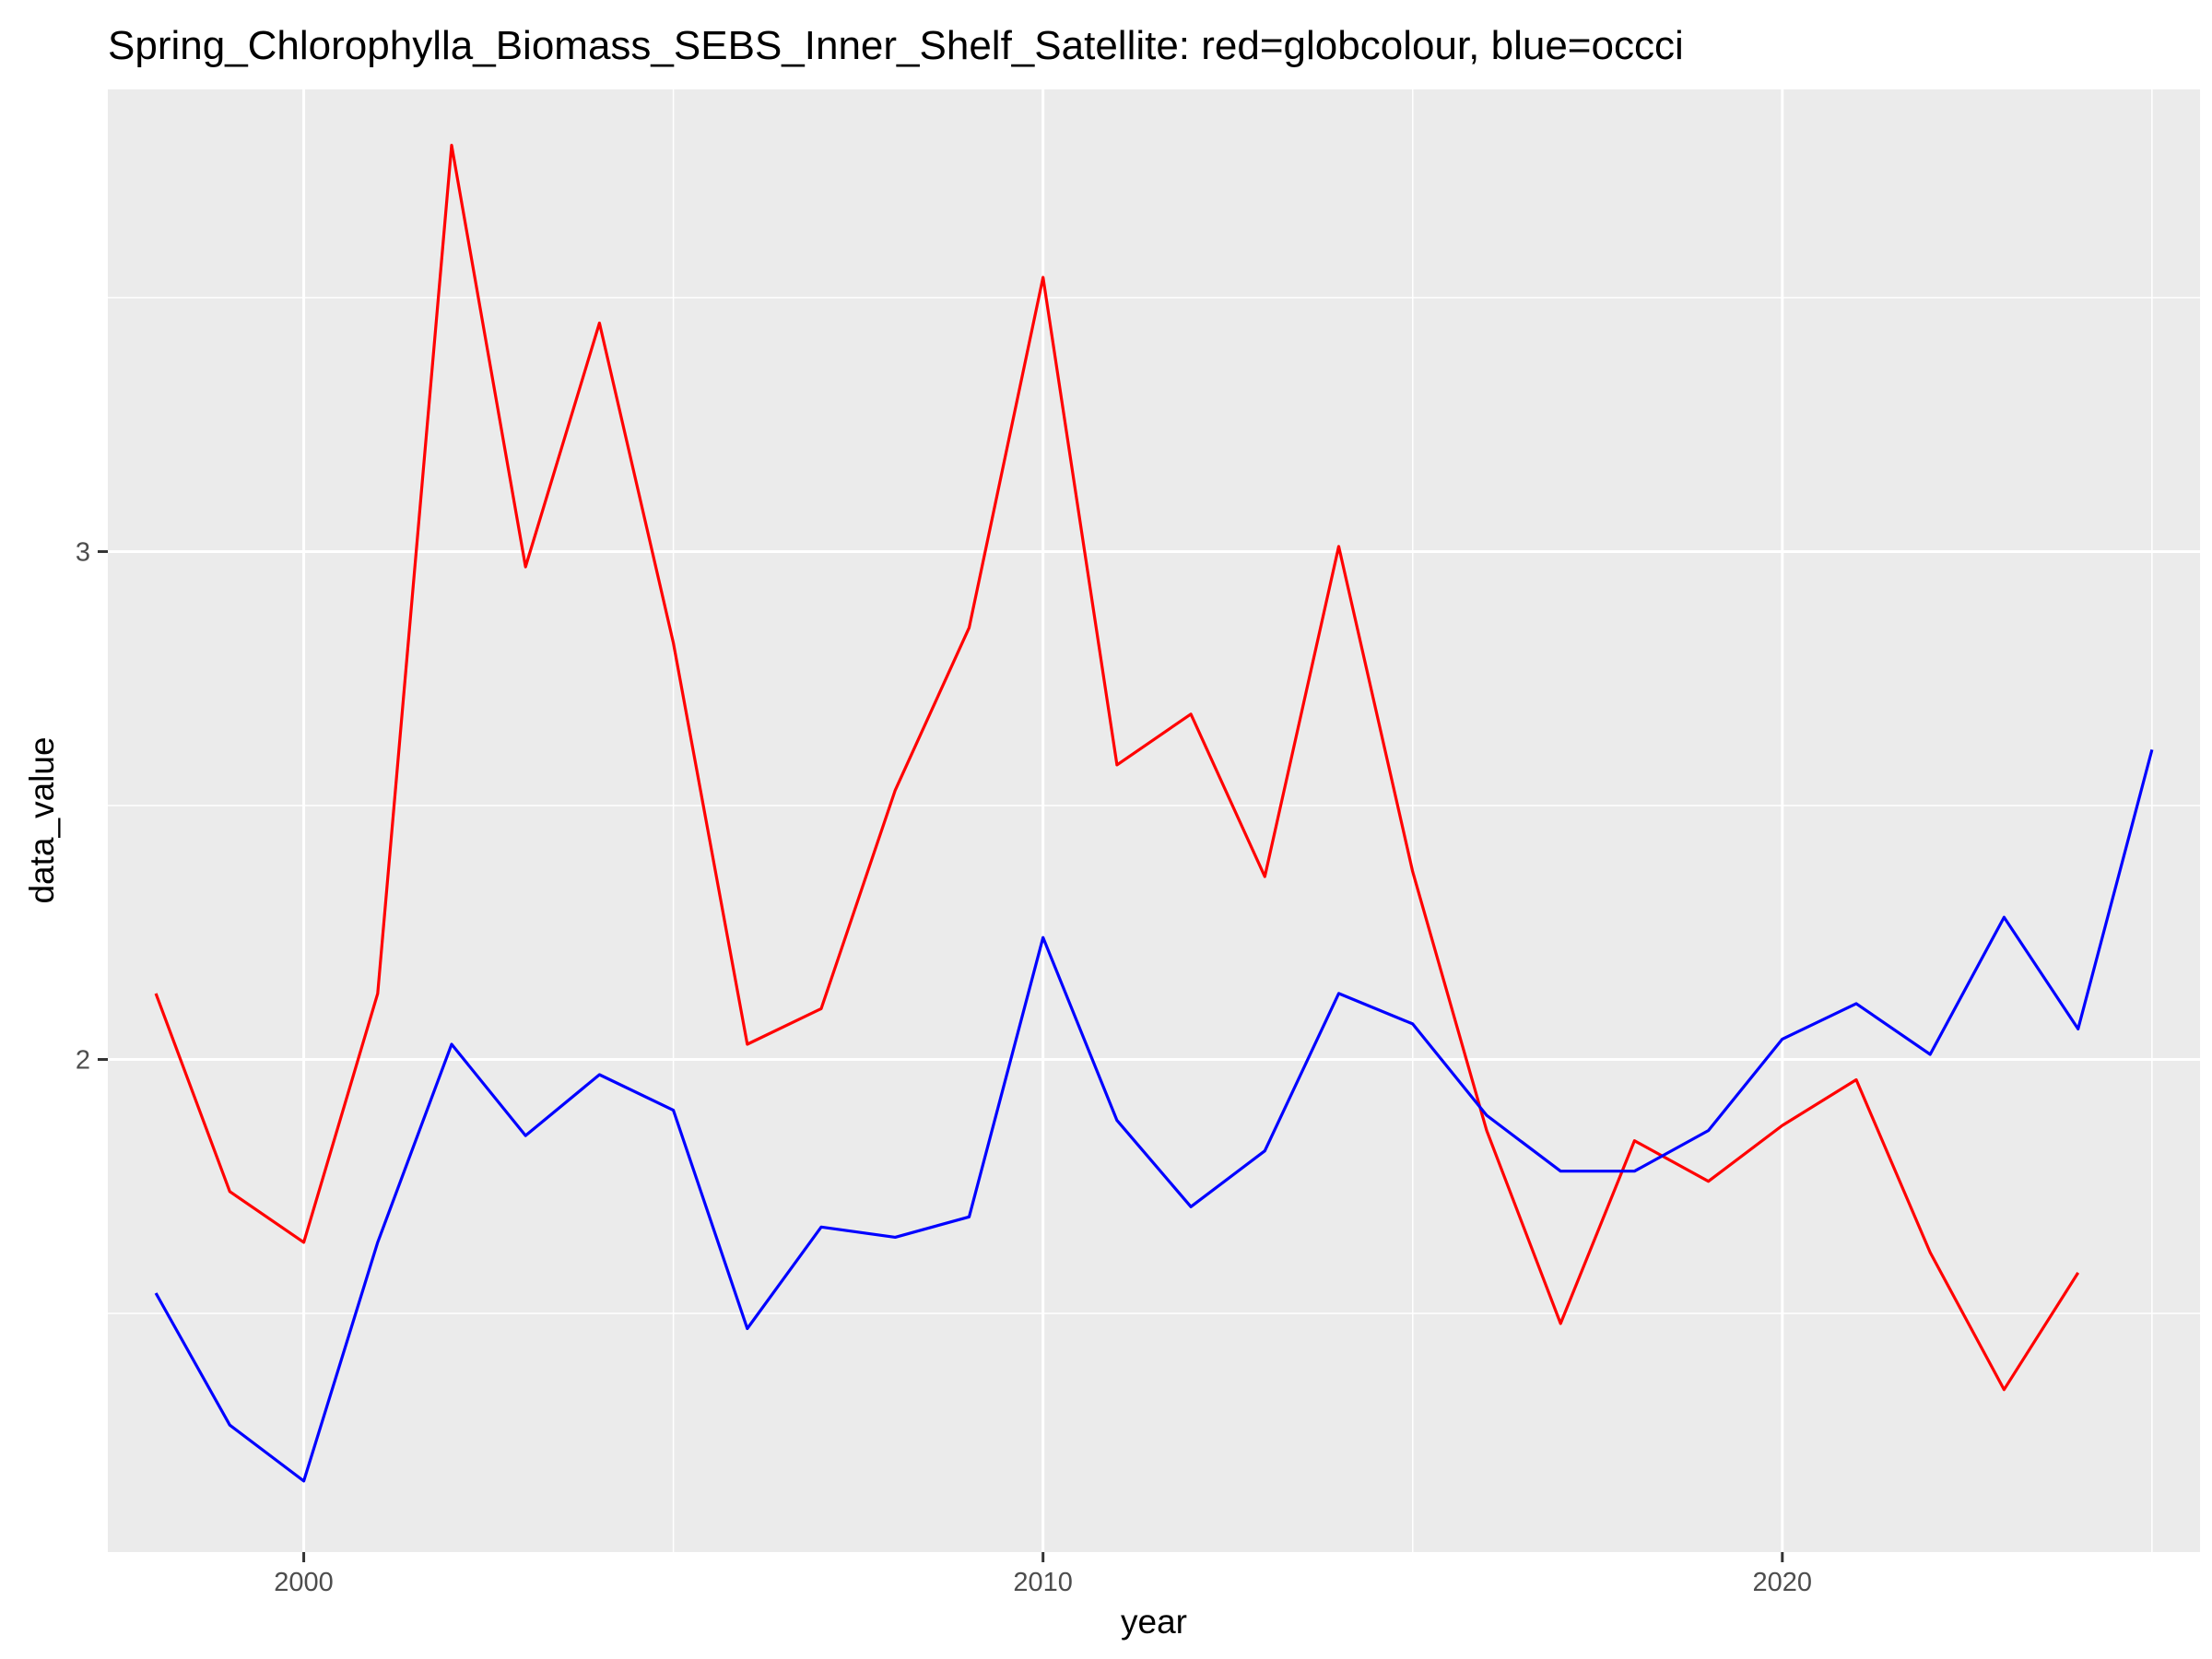 This screenshot has height=1659, width=2212. I want to click on x-axis-title: year, so click(1154, 1622).